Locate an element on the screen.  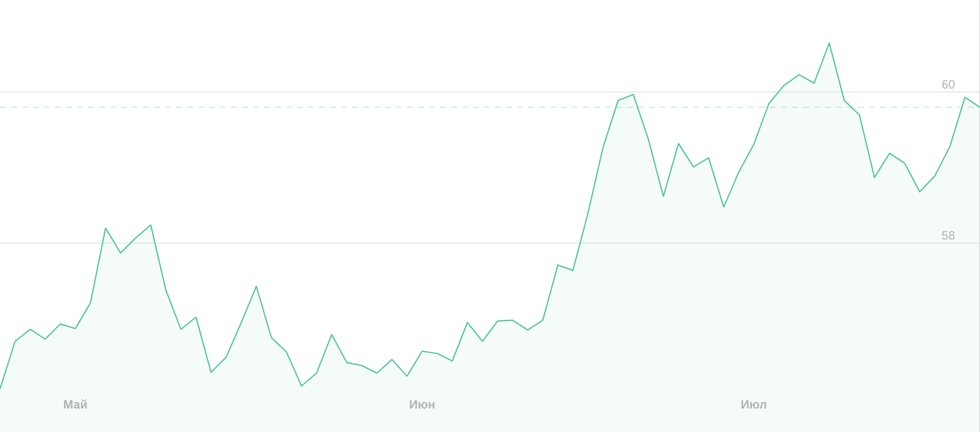
x-tick-label: Май is located at coordinates (75, 404).